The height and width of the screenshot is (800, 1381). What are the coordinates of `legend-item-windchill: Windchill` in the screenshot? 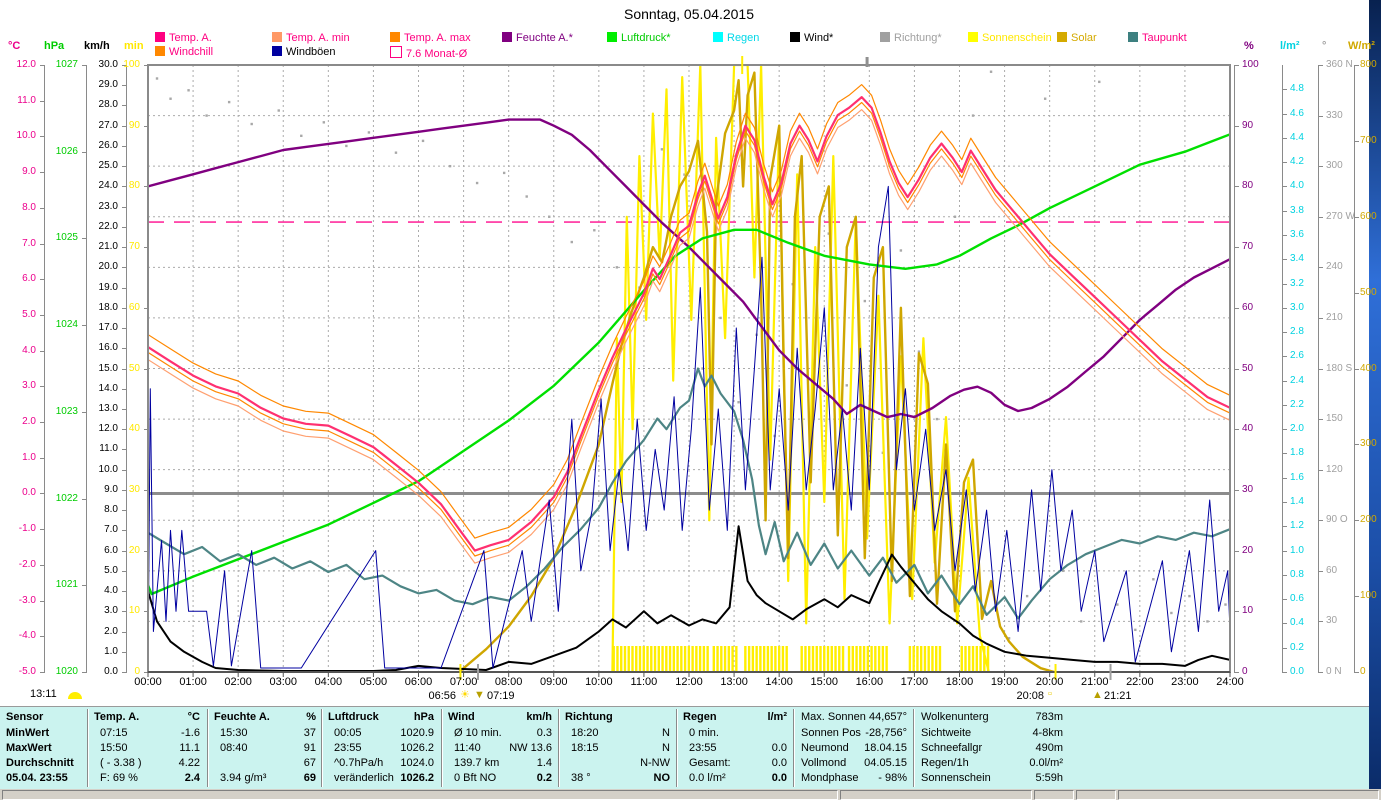 It's located at (184, 52).